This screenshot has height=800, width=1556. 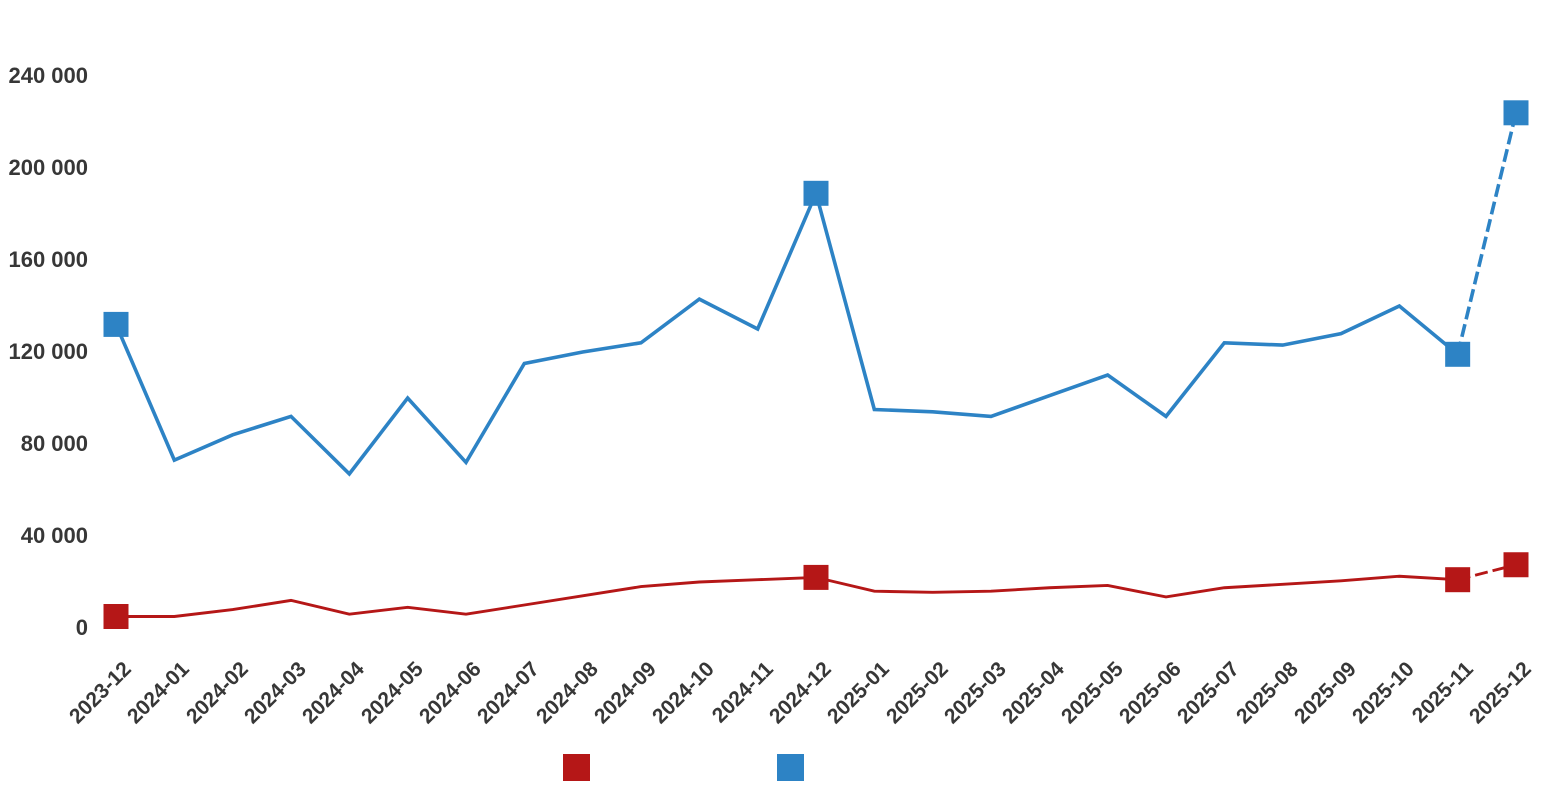 What do you see at coordinates (48, 351) in the screenshot?
I see `y-axis-label: 120 000` at bounding box center [48, 351].